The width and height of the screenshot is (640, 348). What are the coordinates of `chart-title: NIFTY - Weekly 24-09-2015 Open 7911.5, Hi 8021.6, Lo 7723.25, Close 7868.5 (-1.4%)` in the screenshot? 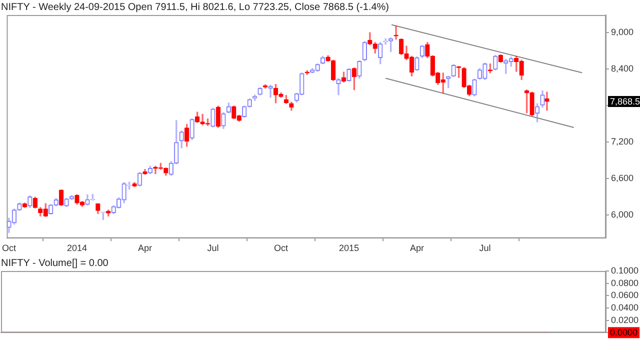 It's located at (195, 7).